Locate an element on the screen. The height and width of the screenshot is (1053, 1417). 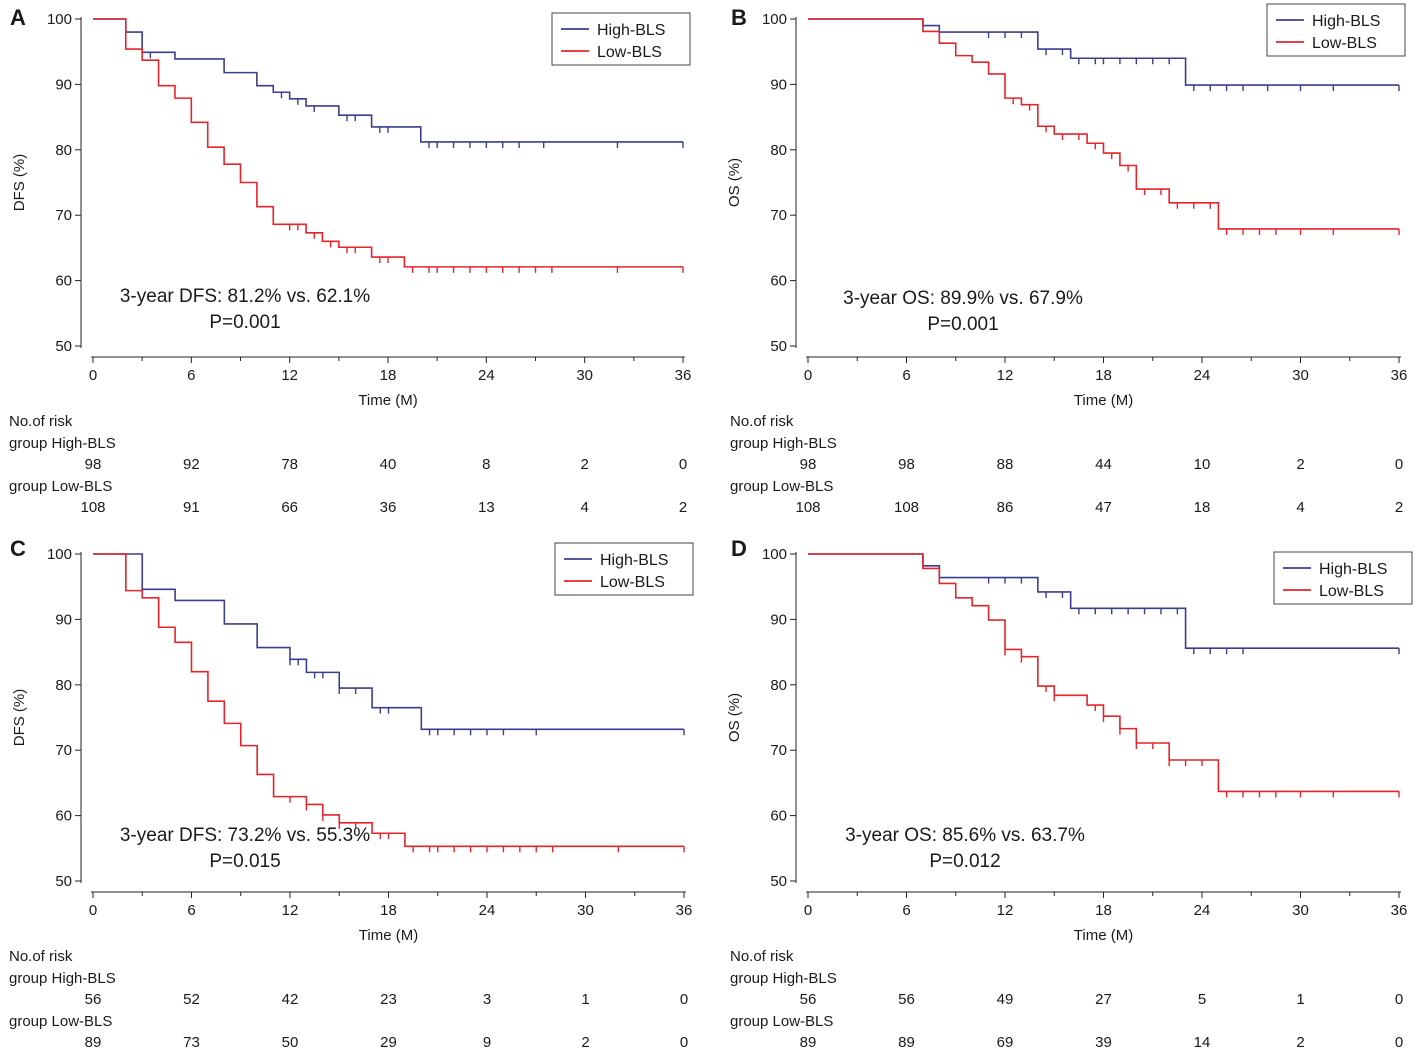
risk-count: 92 is located at coordinates (191, 464).